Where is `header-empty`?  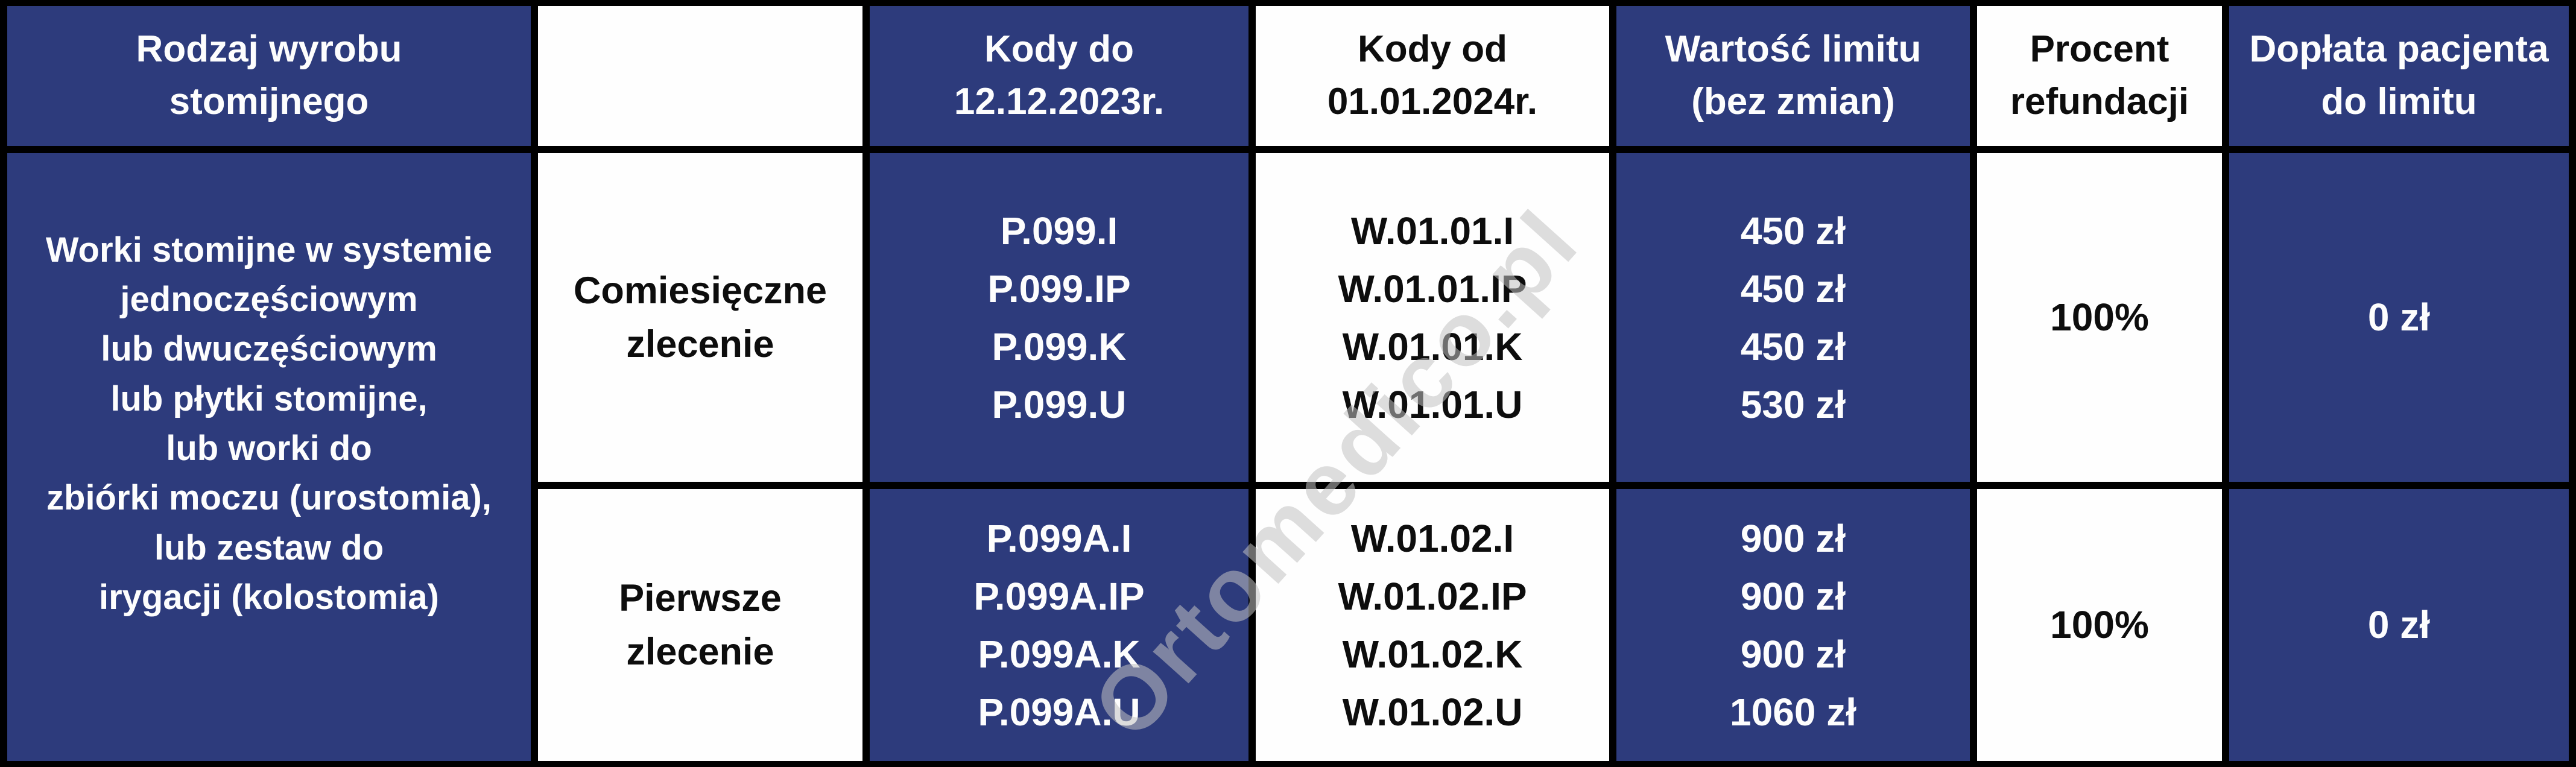
header-empty is located at coordinates (700, 76).